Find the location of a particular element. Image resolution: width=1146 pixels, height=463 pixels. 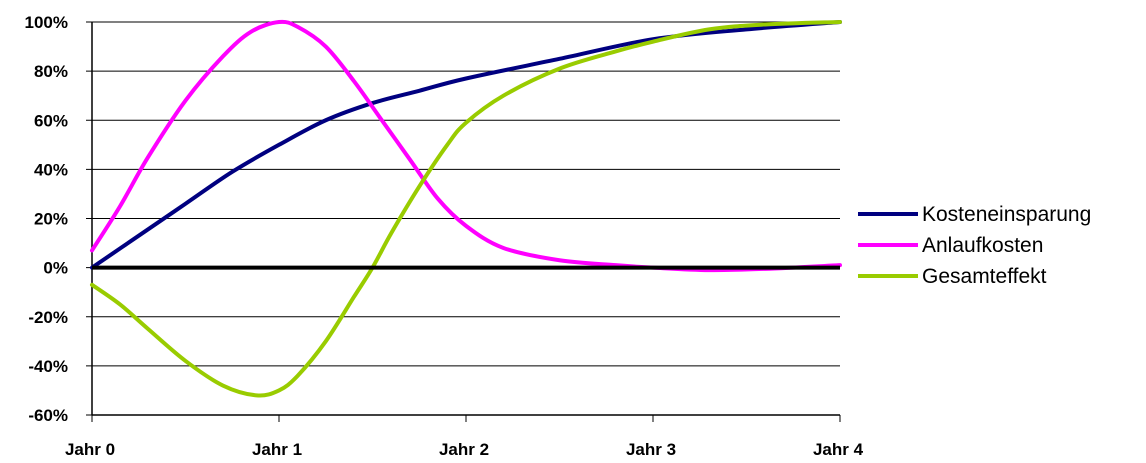

y-tick-label: 0% is located at coordinates (55, 268).